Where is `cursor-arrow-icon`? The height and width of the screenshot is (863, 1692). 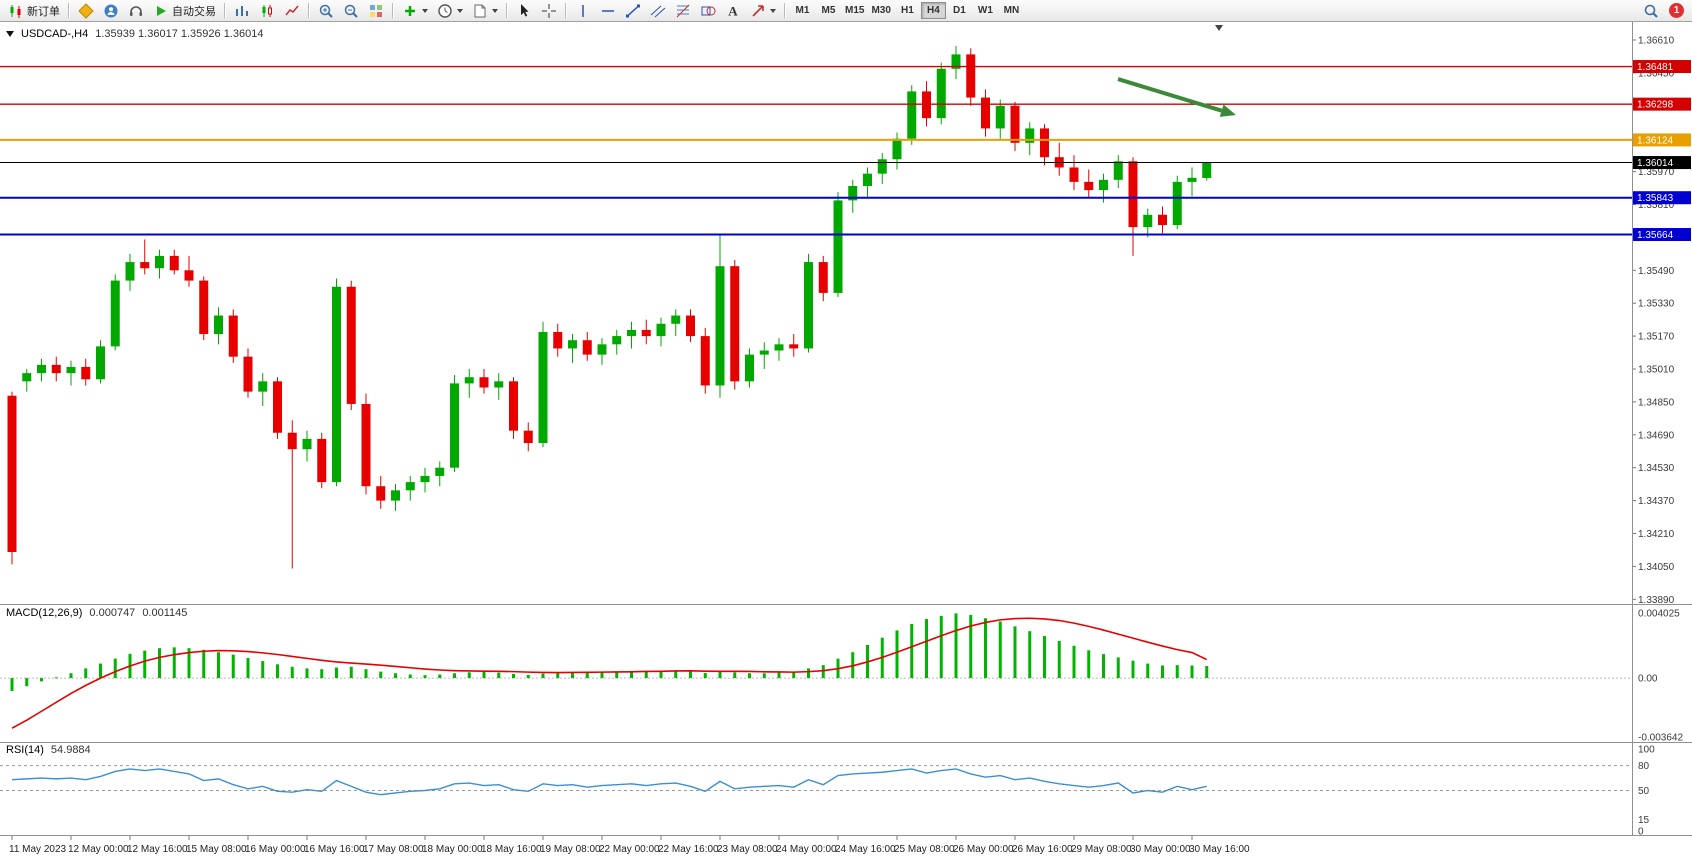 cursor-arrow-icon is located at coordinates (525, 10).